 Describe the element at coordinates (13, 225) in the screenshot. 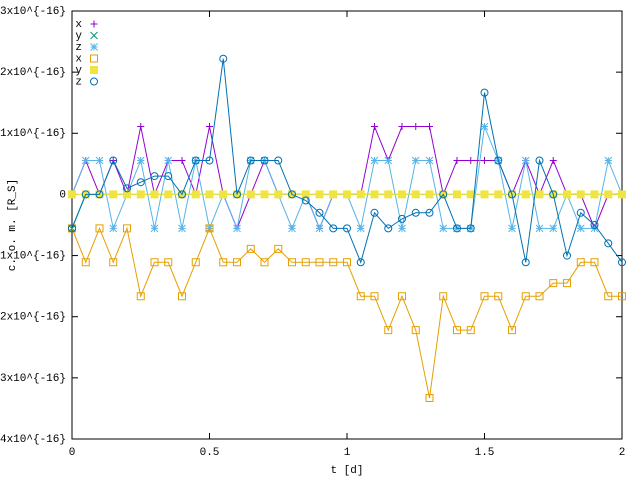

I see `y-axis-label: c. o. m. [R_S]` at that location.